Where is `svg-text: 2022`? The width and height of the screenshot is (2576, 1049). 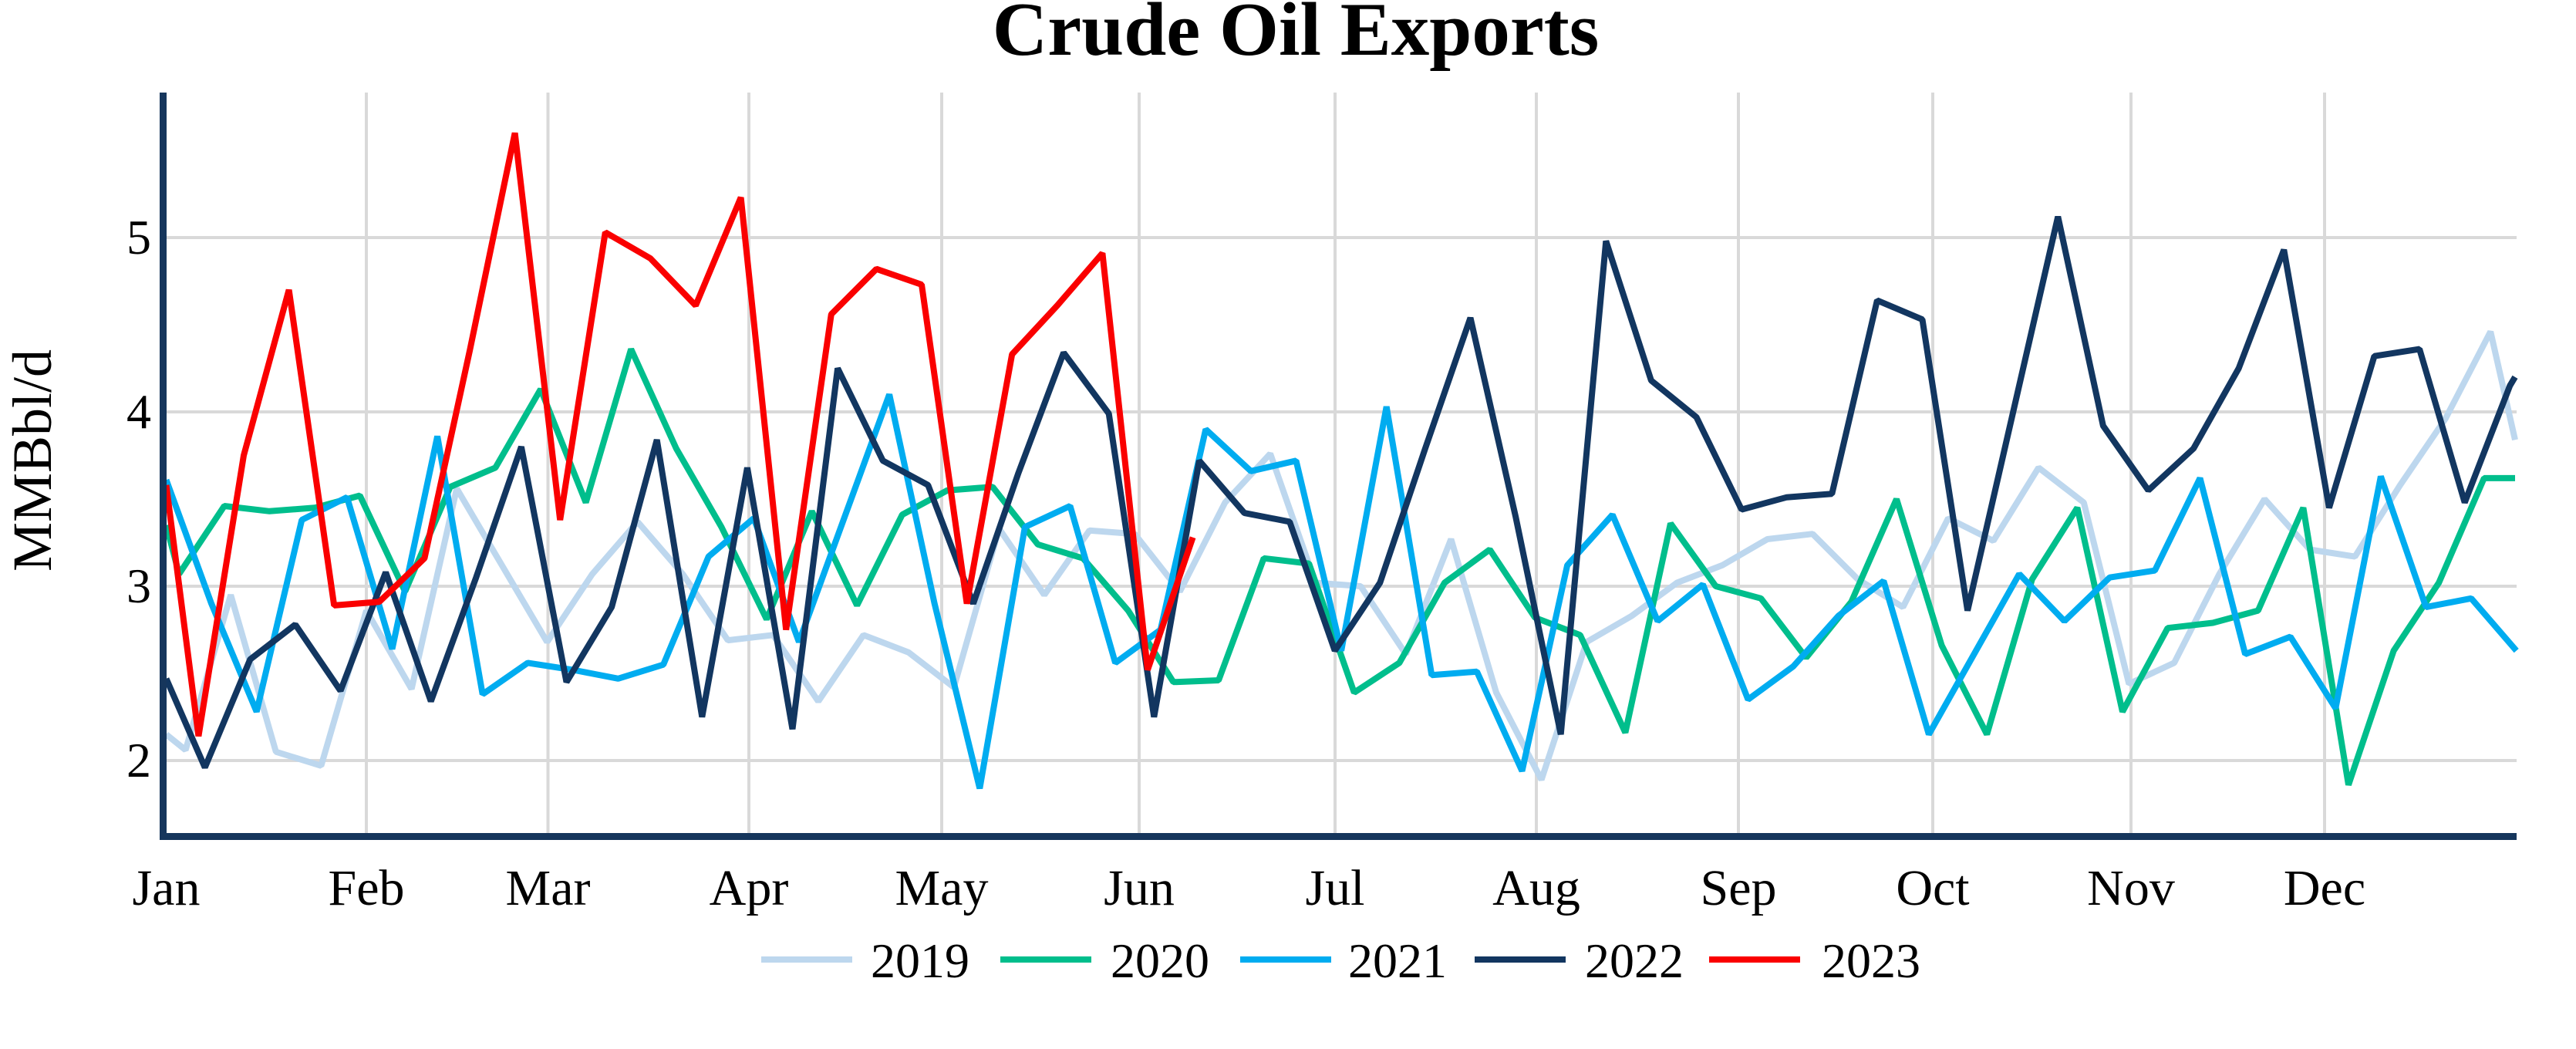
svg-text: 2022 is located at coordinates (1634, 960).